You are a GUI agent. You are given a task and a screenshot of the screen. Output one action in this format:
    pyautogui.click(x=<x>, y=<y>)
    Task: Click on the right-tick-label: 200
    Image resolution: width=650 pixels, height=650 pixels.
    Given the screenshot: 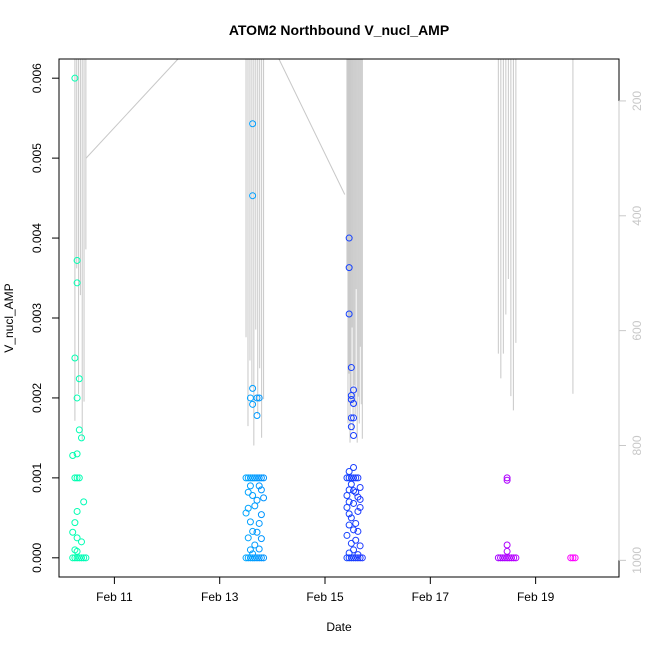 What is the action you would take?
    pyautogui.click(x=637, y=101)
    